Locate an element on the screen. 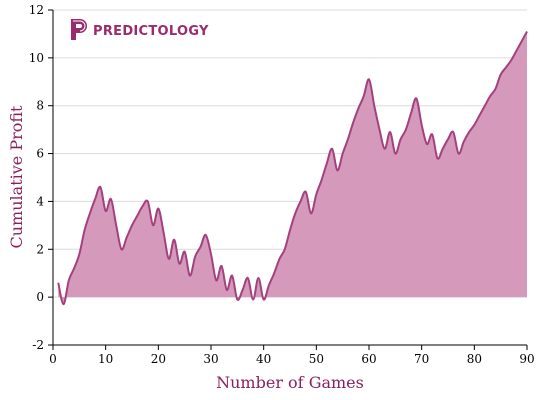  y-tick-label: 8 is located at coordinates (40, 106).